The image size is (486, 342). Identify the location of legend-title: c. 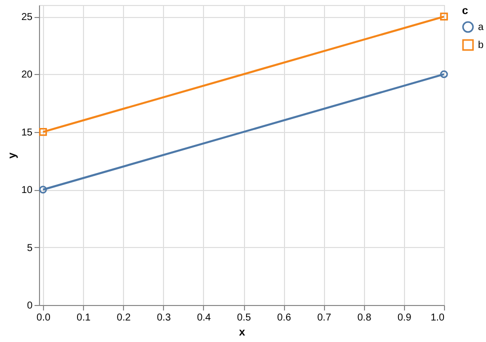
(465, 11).